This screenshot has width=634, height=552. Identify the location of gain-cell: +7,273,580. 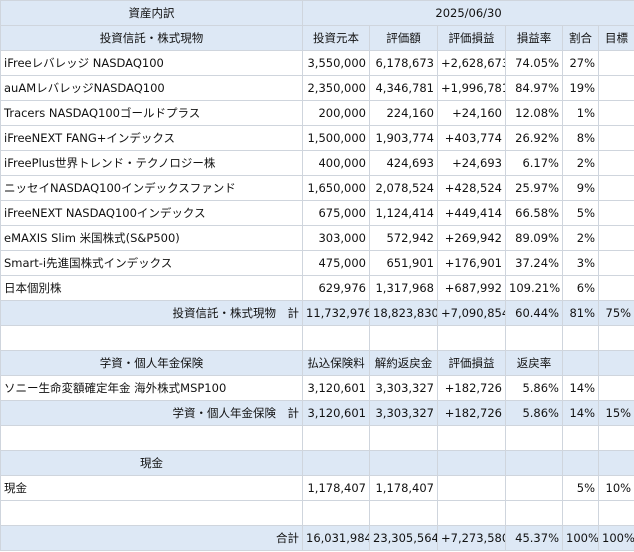
(471, 538).